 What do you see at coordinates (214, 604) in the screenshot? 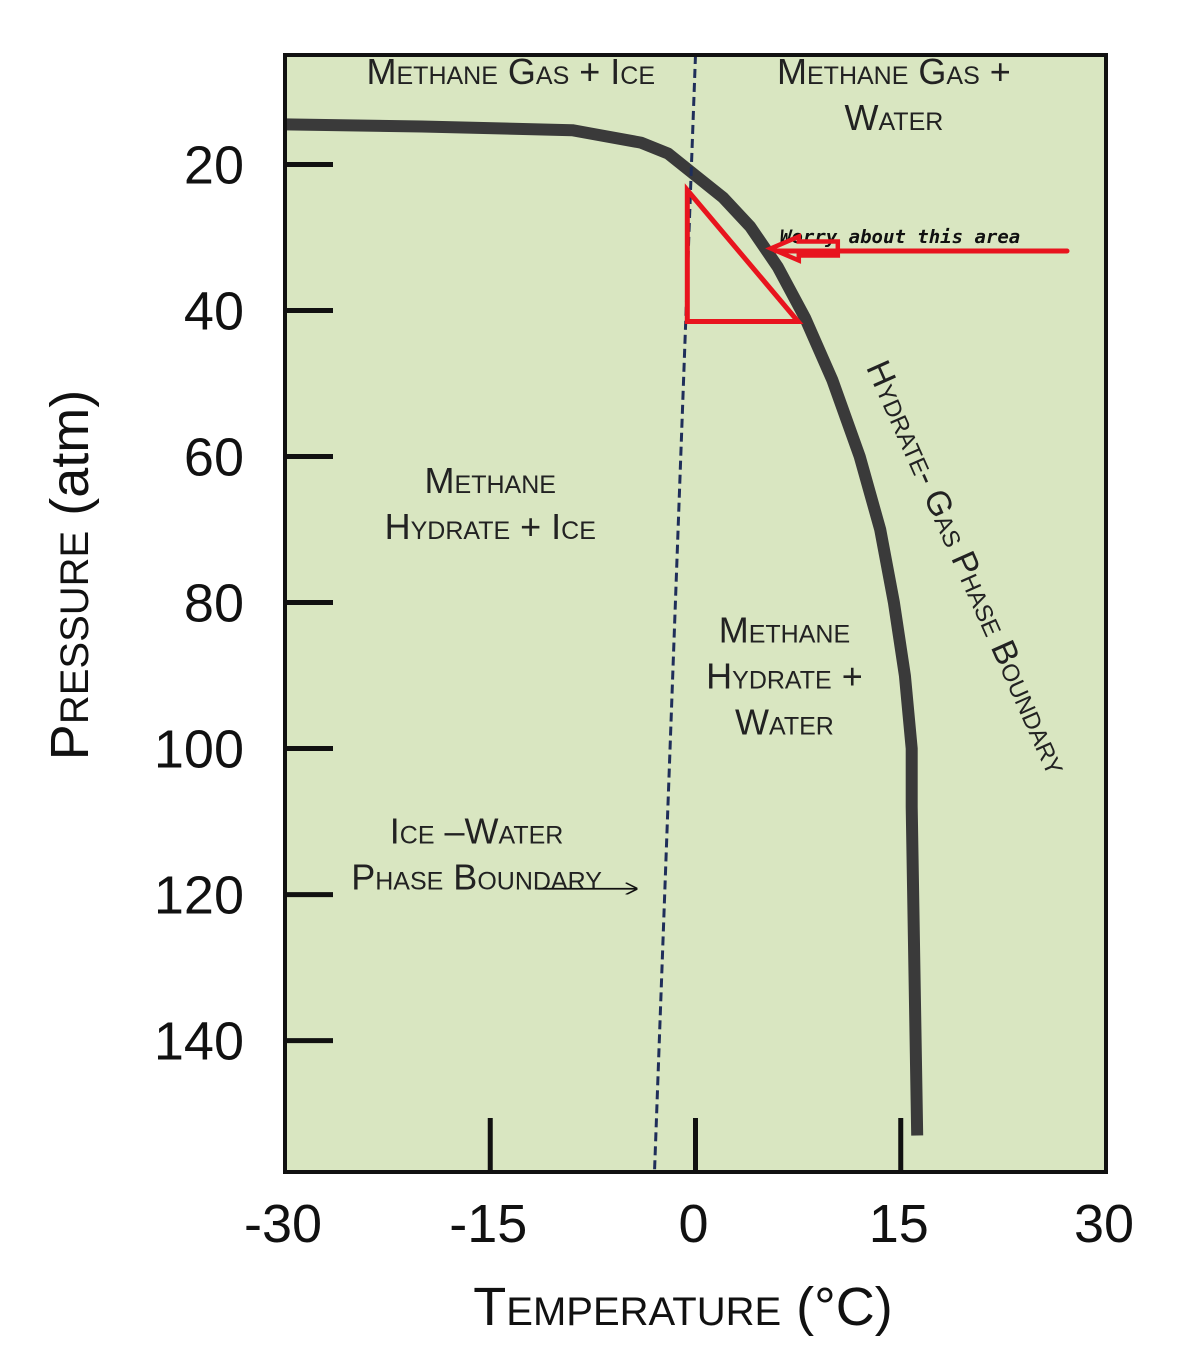
I see `y-tick-label-80: 80` at bounding box center [214, 604].